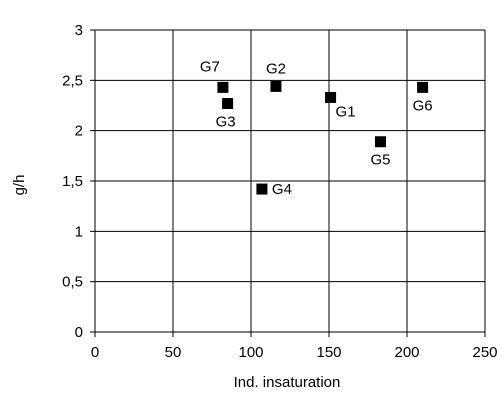  What do you see at coordinates (79, 231) in the screenshot?
I see `y-tick-label: 1` at bounding box center [79, 231].